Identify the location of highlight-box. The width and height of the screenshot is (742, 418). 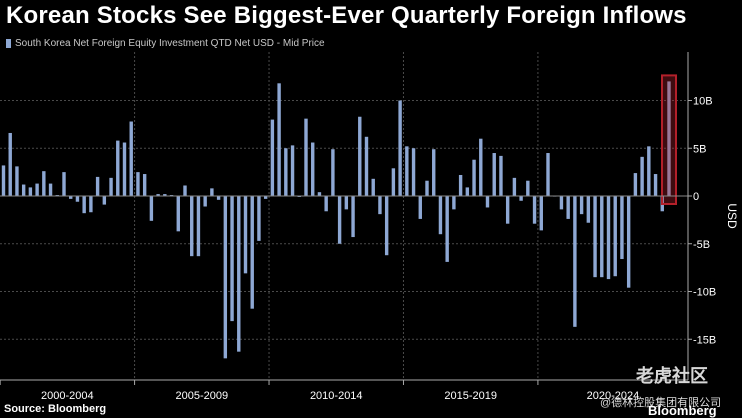
(669, 140).